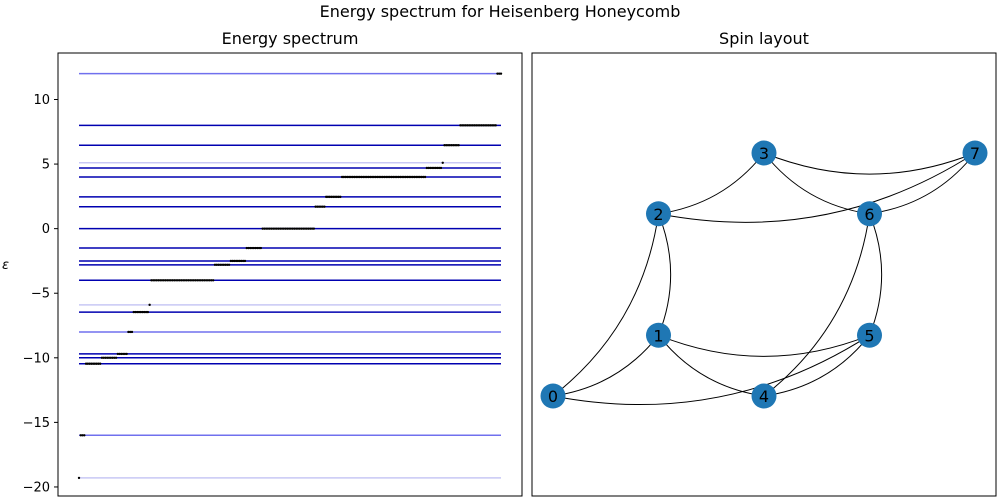 The height and width of the screenshot is (500, 1000). I want to click on spin-node-label: 0, so click(553, 396).